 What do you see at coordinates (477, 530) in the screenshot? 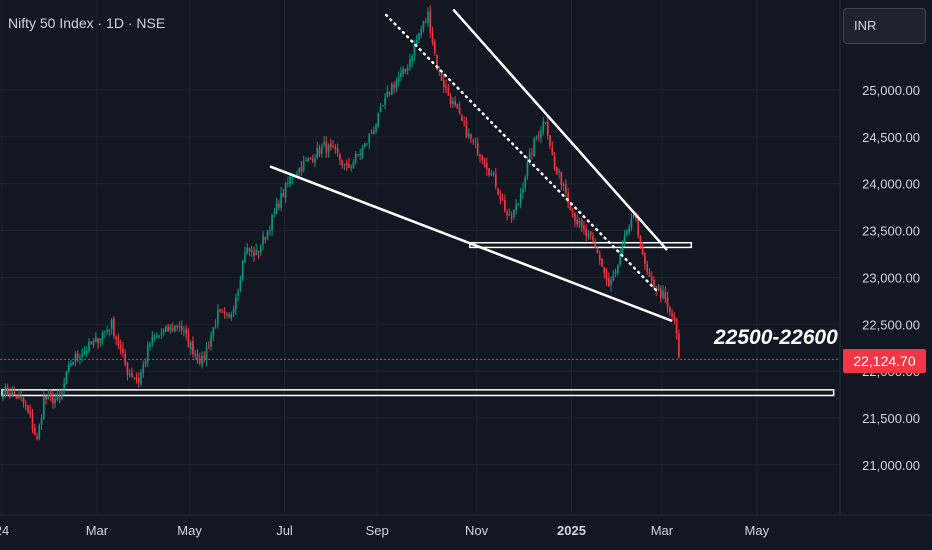
I see `time-tick-label: Nov` at bounding box center [477, 530].